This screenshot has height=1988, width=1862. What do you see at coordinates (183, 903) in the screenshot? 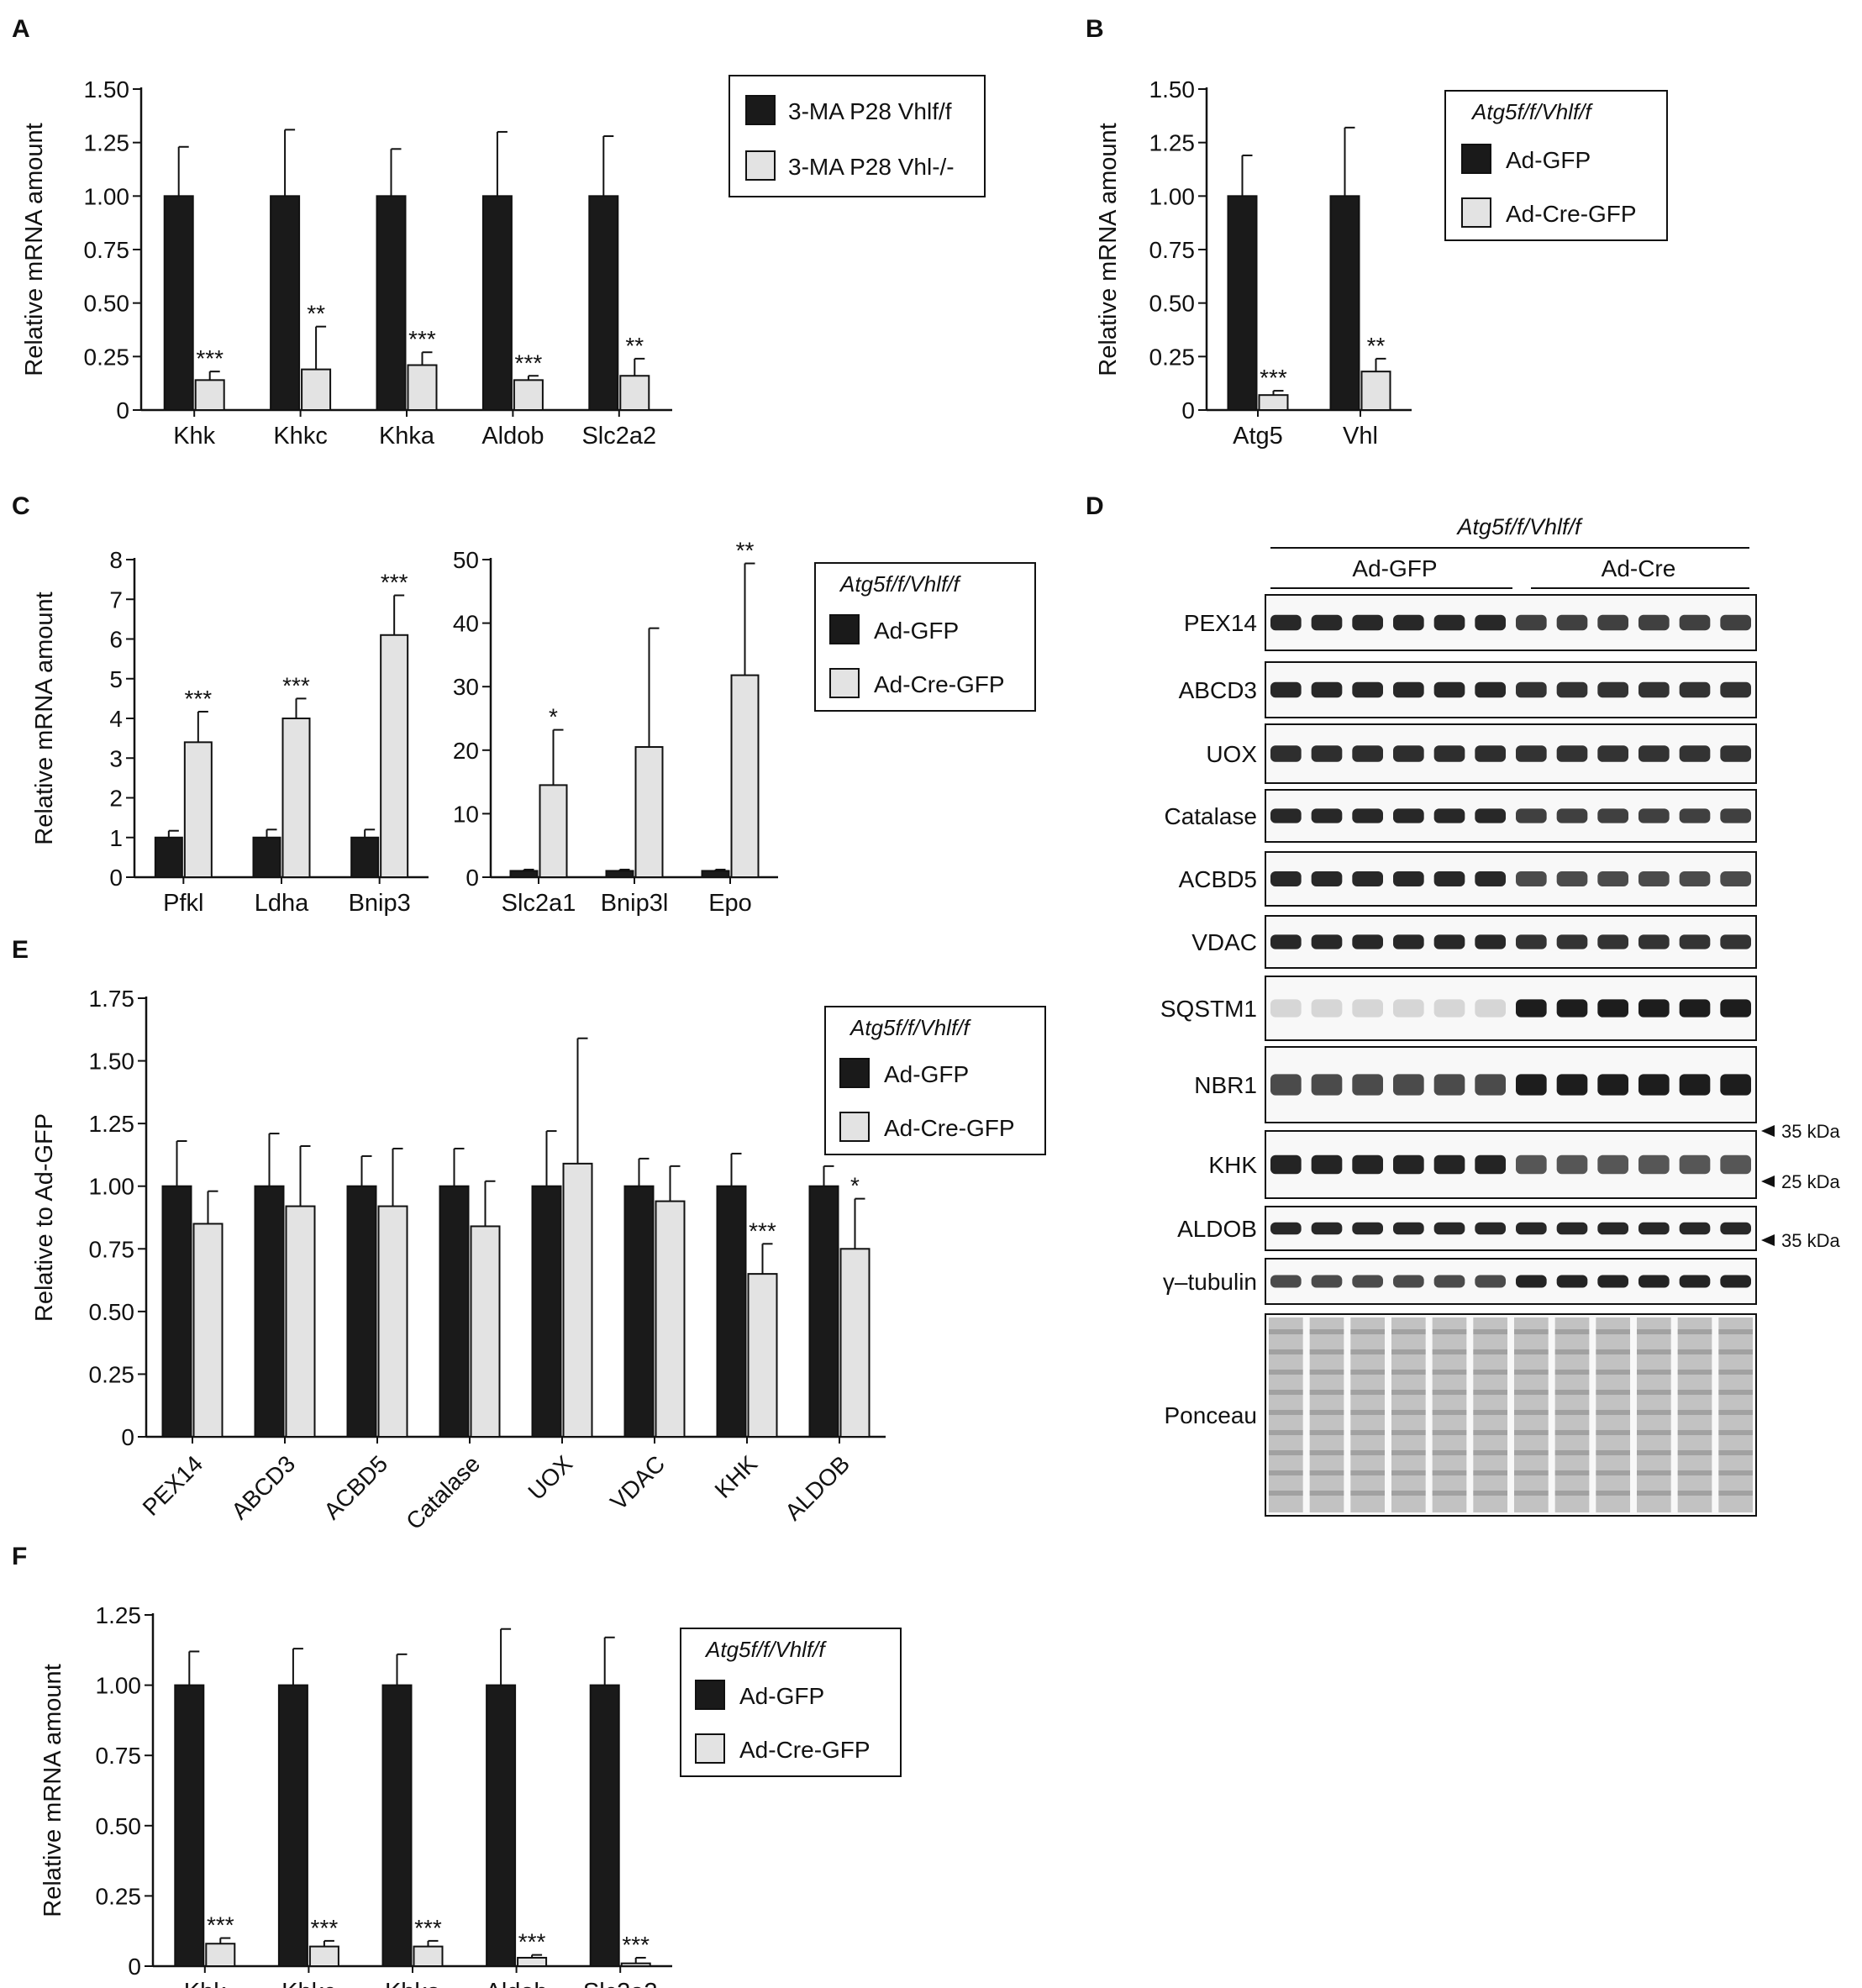
I see `x-tick-label: Pfkl` at bounding box center [183, 903].